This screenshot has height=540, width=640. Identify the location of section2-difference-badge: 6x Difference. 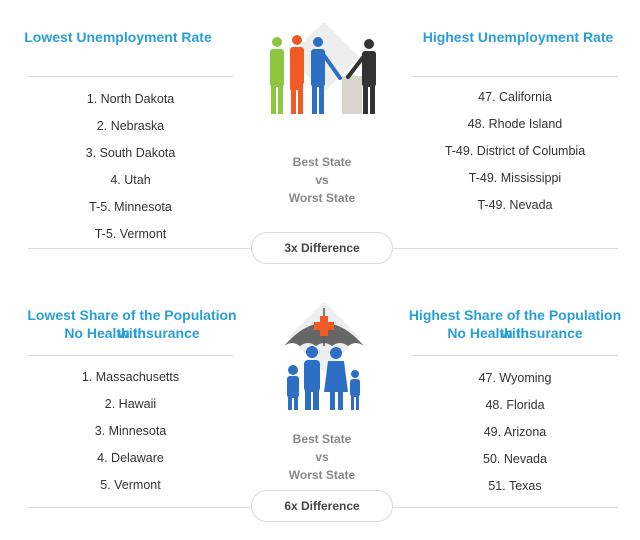
(322, 506).